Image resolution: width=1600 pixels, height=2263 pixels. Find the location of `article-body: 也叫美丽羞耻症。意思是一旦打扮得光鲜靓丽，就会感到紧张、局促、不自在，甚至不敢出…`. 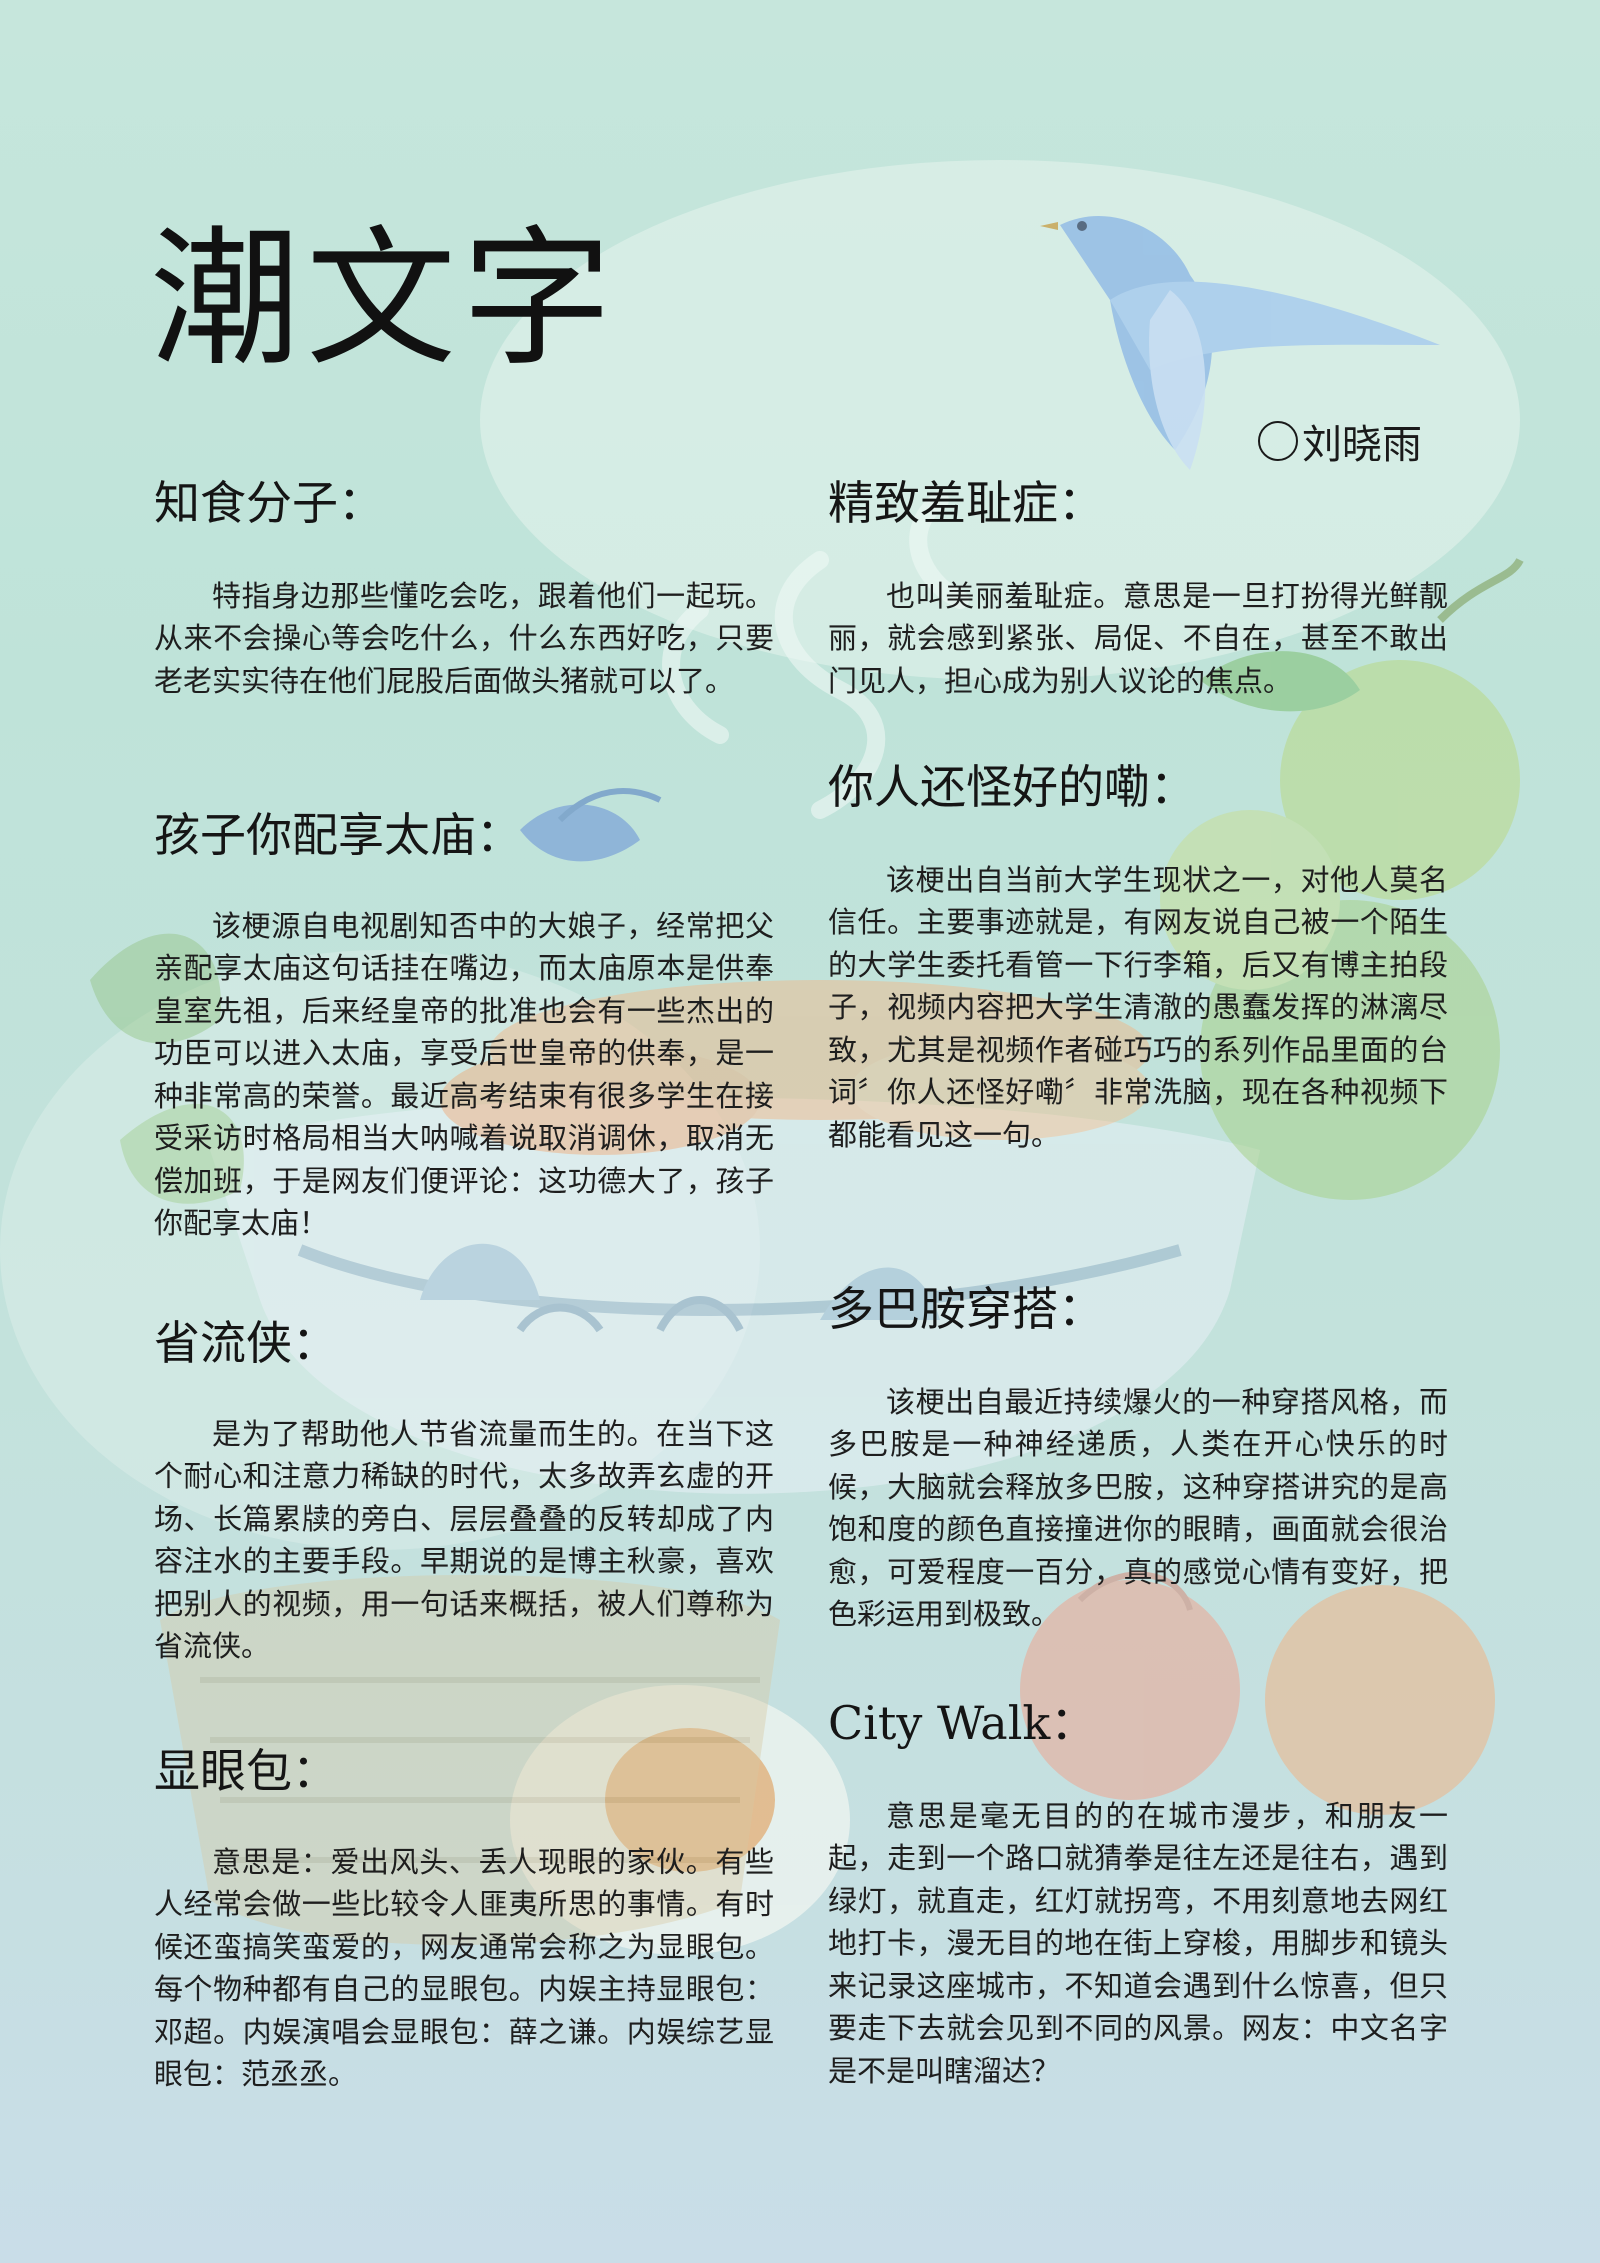

article-body: 也叫美丽羞耻症。意思是一旦打扮得光鲜靓丽，就会感到紧张、局促、不自在，甚至不敢出… is located at coordinates (1138, 638).